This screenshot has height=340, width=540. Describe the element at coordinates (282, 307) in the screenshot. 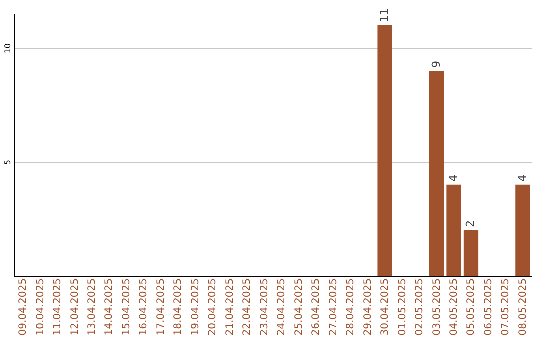

I see `x-tick-label: 24.04.2025` at that location.